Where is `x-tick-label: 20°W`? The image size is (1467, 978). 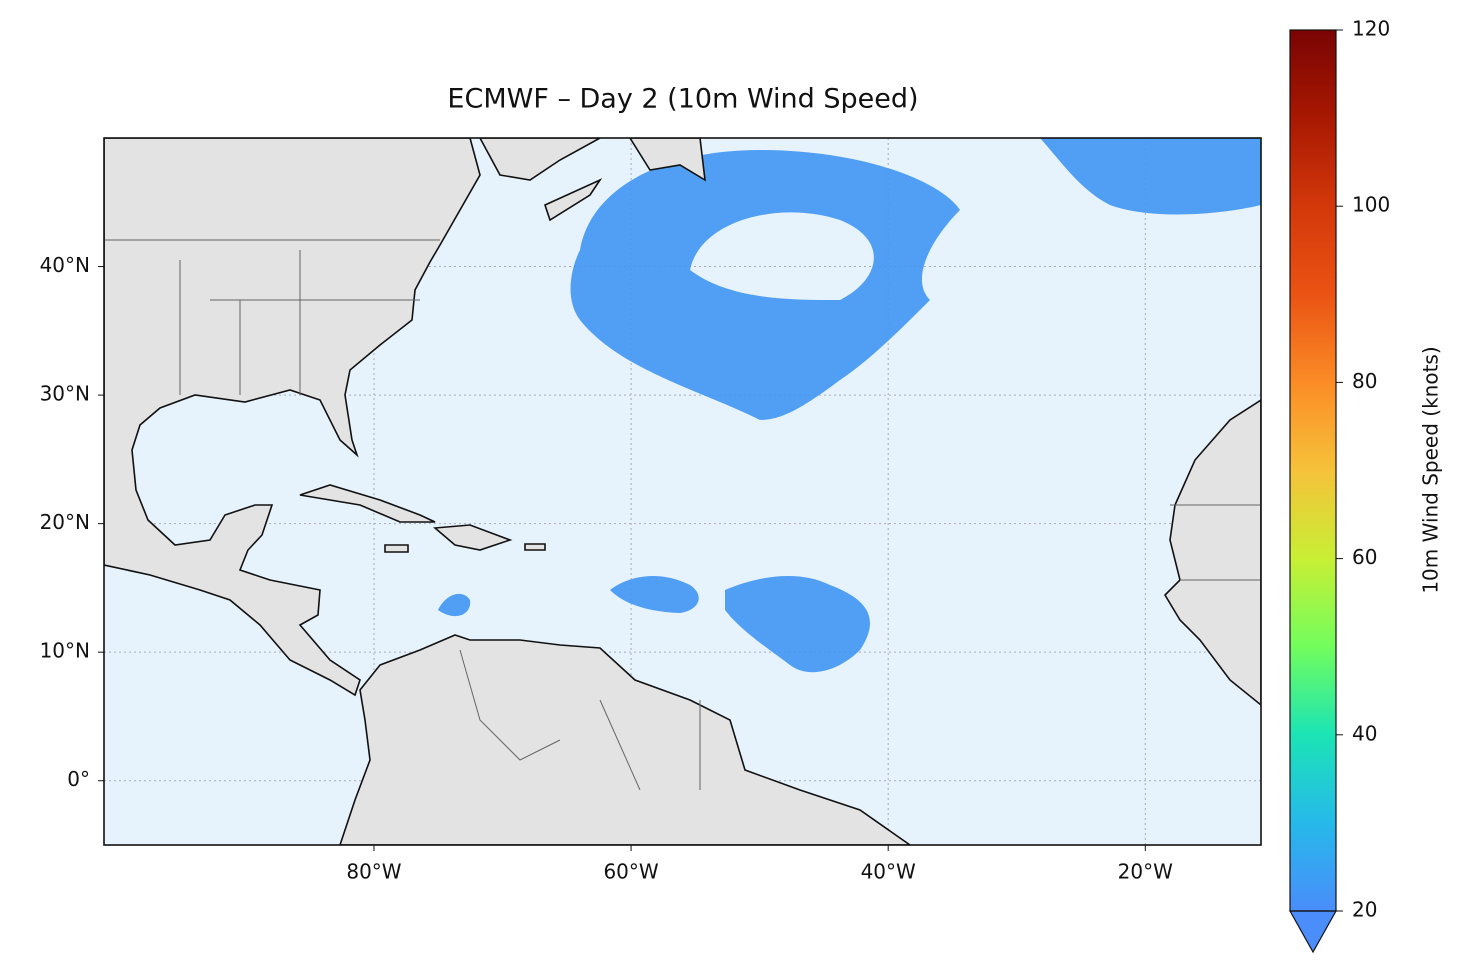
x-tick-label: 20°W is located at coordinates (1145, 872).